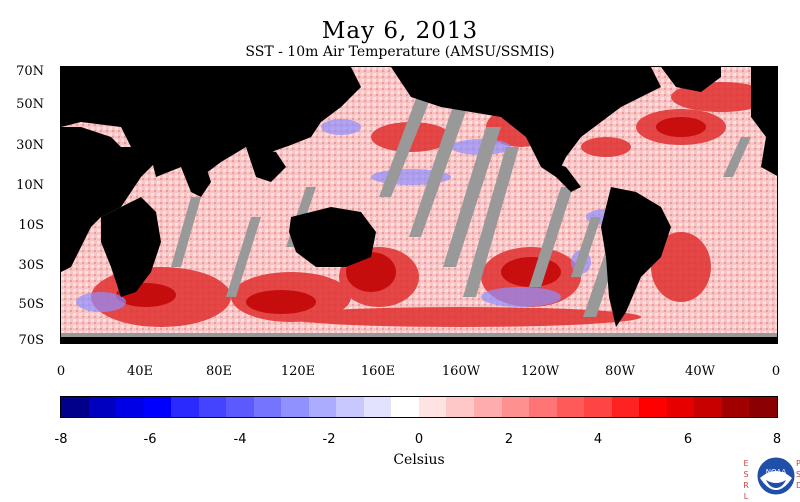 Image resolution: width=800 pixels, height=502 pixels. Describe the element at coordinates (240, 439) in the screenshot. I see `colorbar-tick-label: -4` at that location.